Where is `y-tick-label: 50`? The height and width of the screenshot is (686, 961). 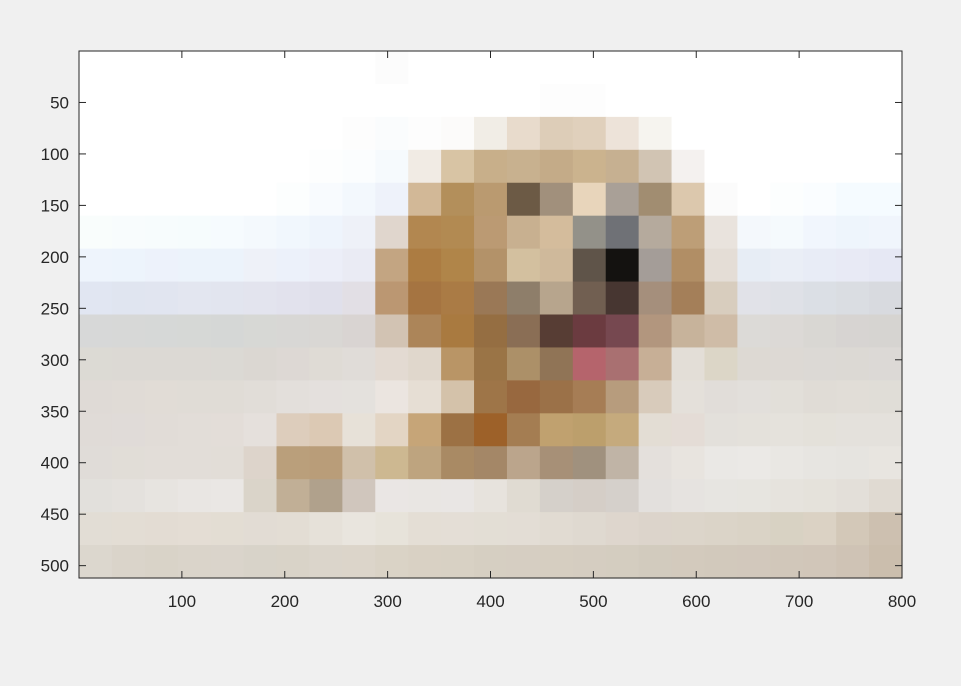
y-tick-label: 50 is located at coordinates (59, 102).